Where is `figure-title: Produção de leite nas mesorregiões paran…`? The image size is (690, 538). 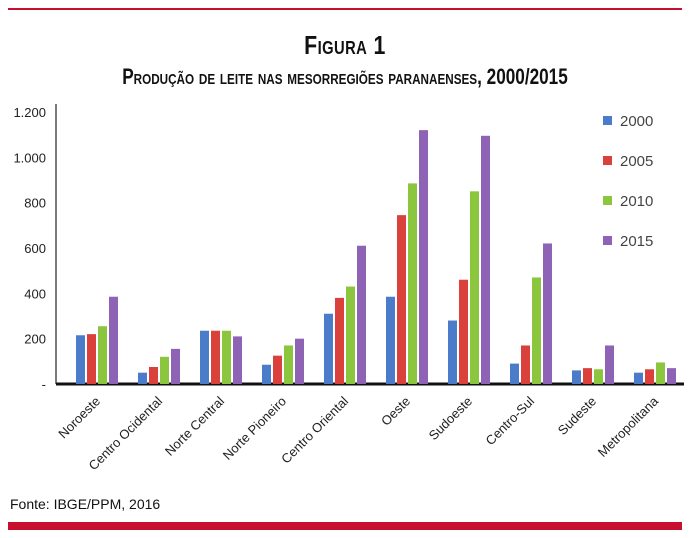 figure-title: Produção de leite nas mesorregiões paran… is located at coordinates (345, 76).